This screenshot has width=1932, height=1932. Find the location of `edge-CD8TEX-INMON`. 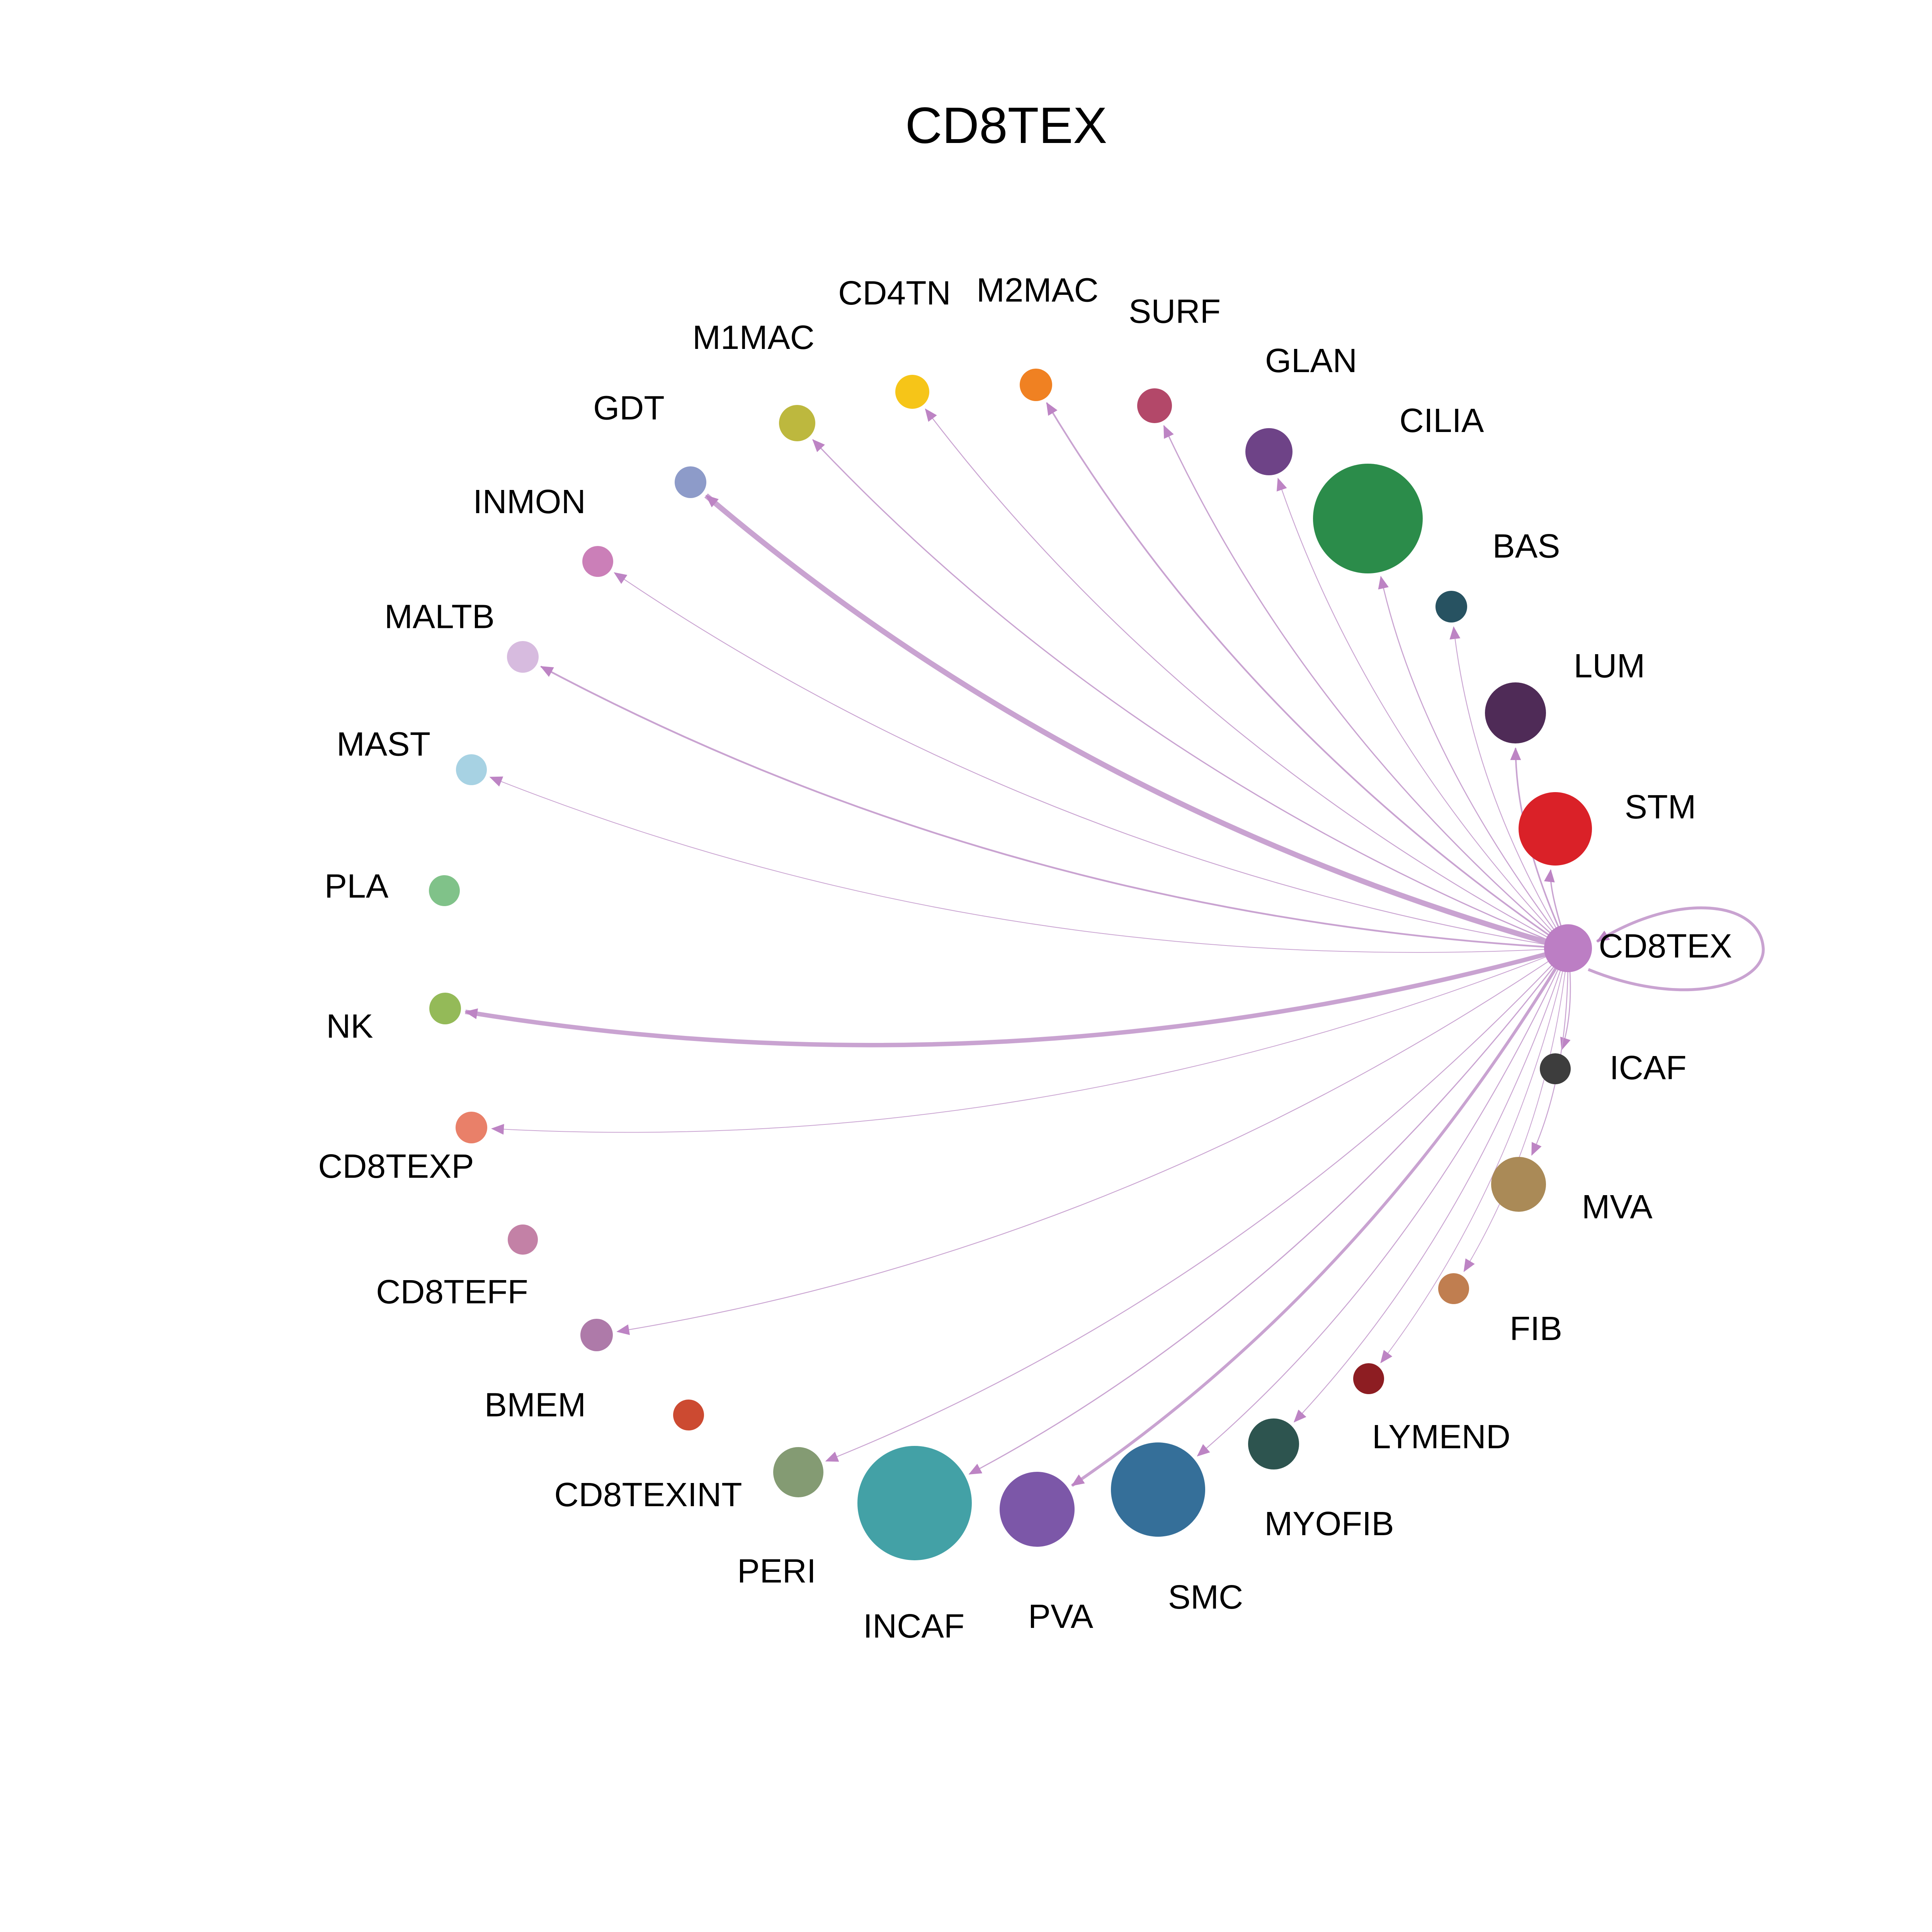

edge-CD8TEX-INMON is located at coordinates (1091, 760).